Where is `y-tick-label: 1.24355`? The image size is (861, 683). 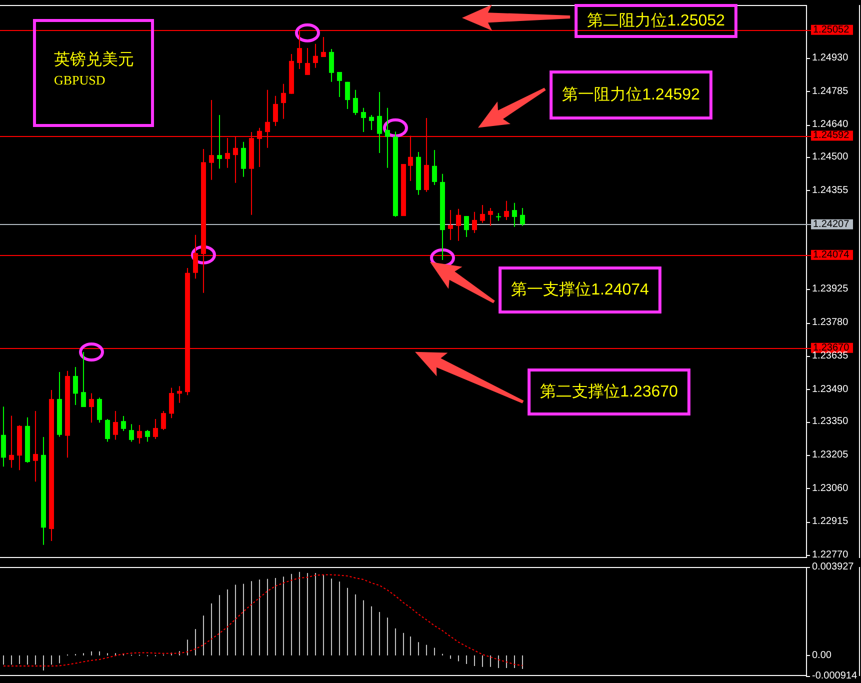
y-tick-label: 1.24355 is located at coordinates (830, 190).